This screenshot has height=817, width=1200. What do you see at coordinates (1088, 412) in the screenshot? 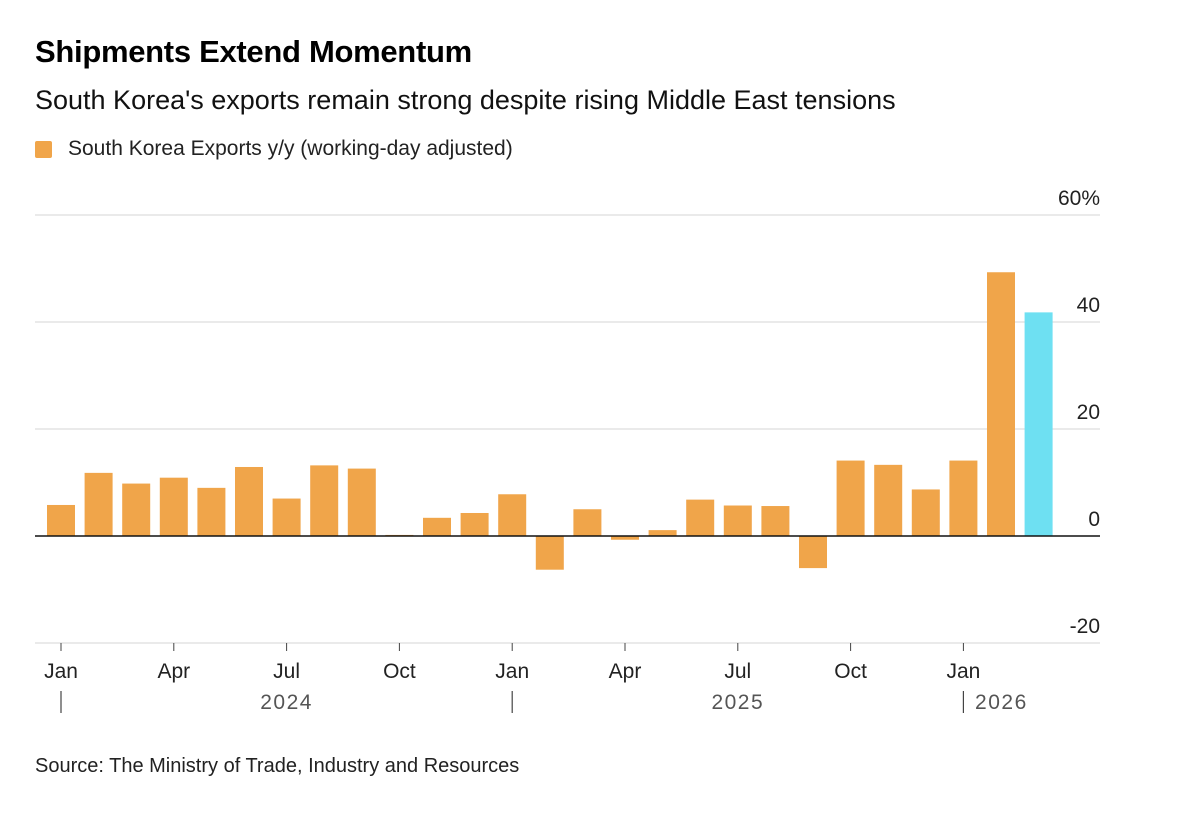
I see `y-tick-label: 20` at bounding box center [1088, 412].